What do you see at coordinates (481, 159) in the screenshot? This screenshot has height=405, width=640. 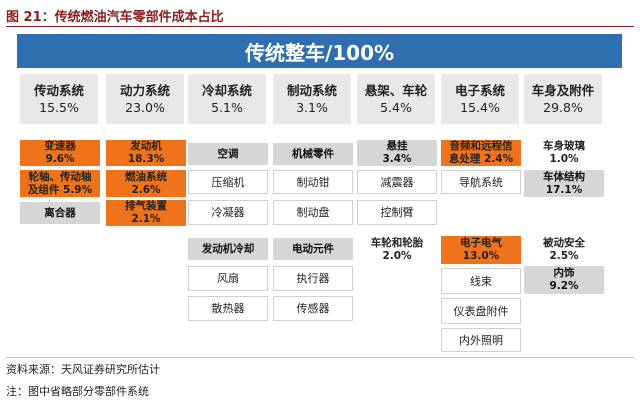 I see `part-label-value: 息处理 2.4%` at bounding box center [481, 159].